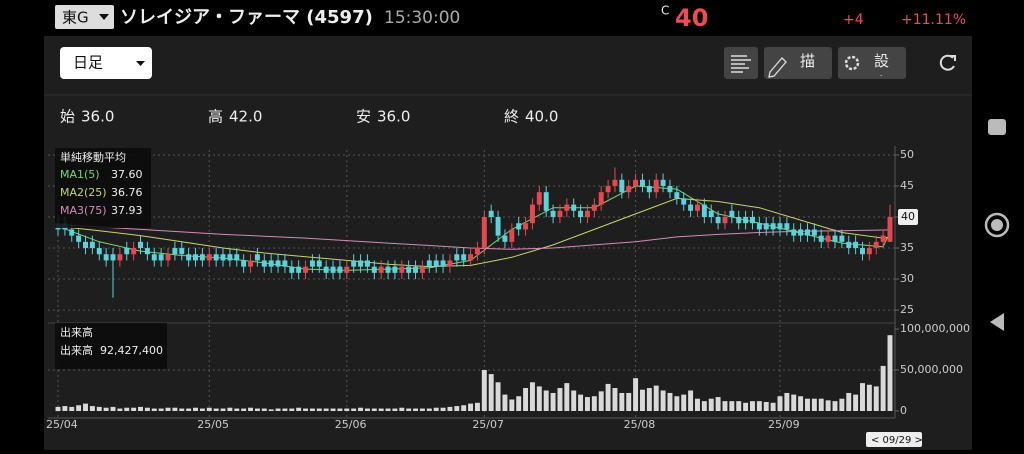 This screenshot has width=1024, height=454. What do you see at coordinates (213, 424) in the screenshot?
I see `x-tick-label: 25/05` at bounding box center [213, 424].